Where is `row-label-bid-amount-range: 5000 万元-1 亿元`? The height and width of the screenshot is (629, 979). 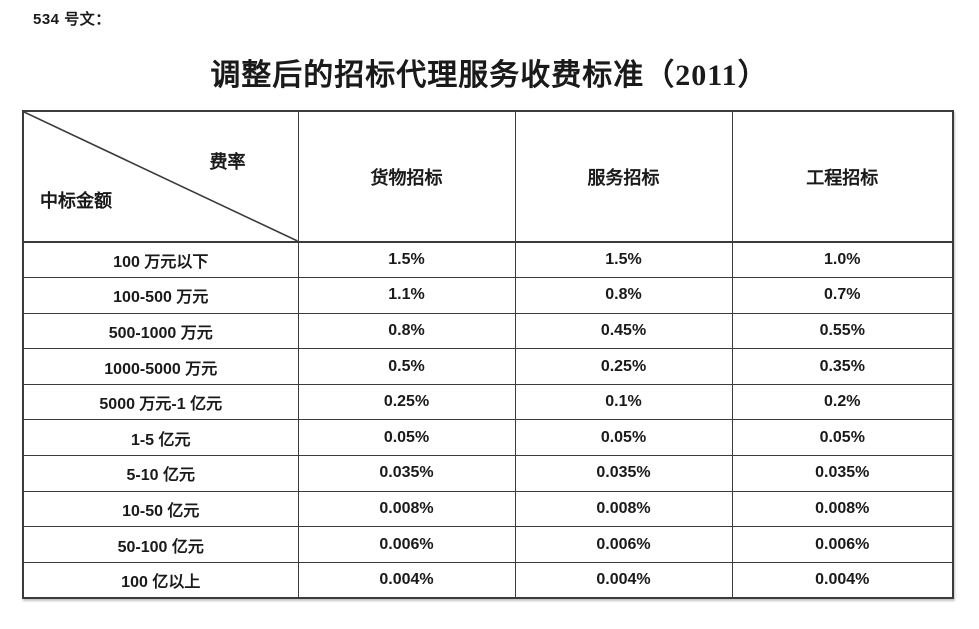 row-label-bid-amount-range: 5000 万元-1 亿元 is located at coordinates (160, 402).